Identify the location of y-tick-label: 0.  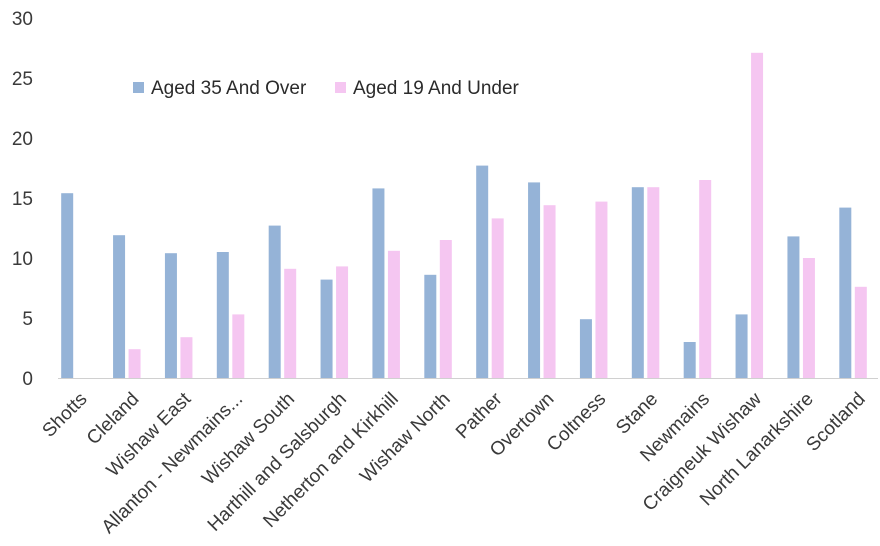
(27, 379).